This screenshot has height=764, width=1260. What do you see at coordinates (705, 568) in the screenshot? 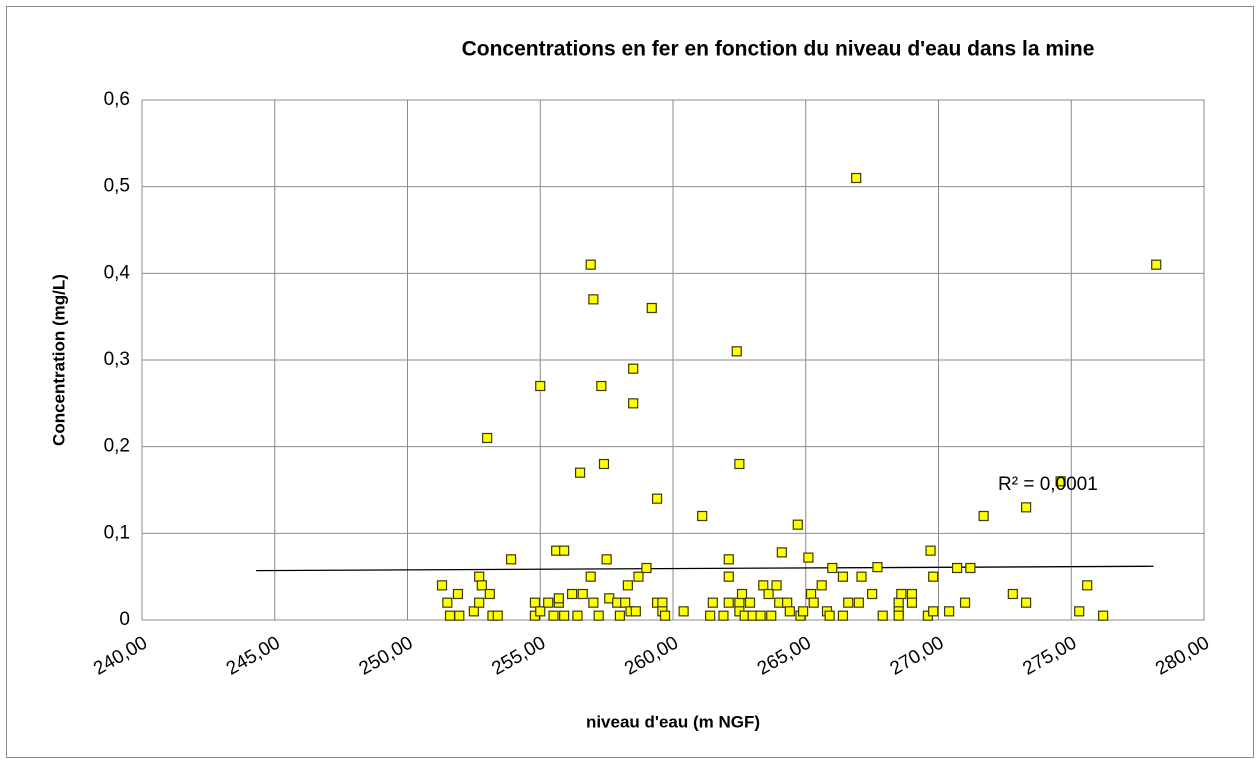
I see `trendline` at bounding box center [705, 568].